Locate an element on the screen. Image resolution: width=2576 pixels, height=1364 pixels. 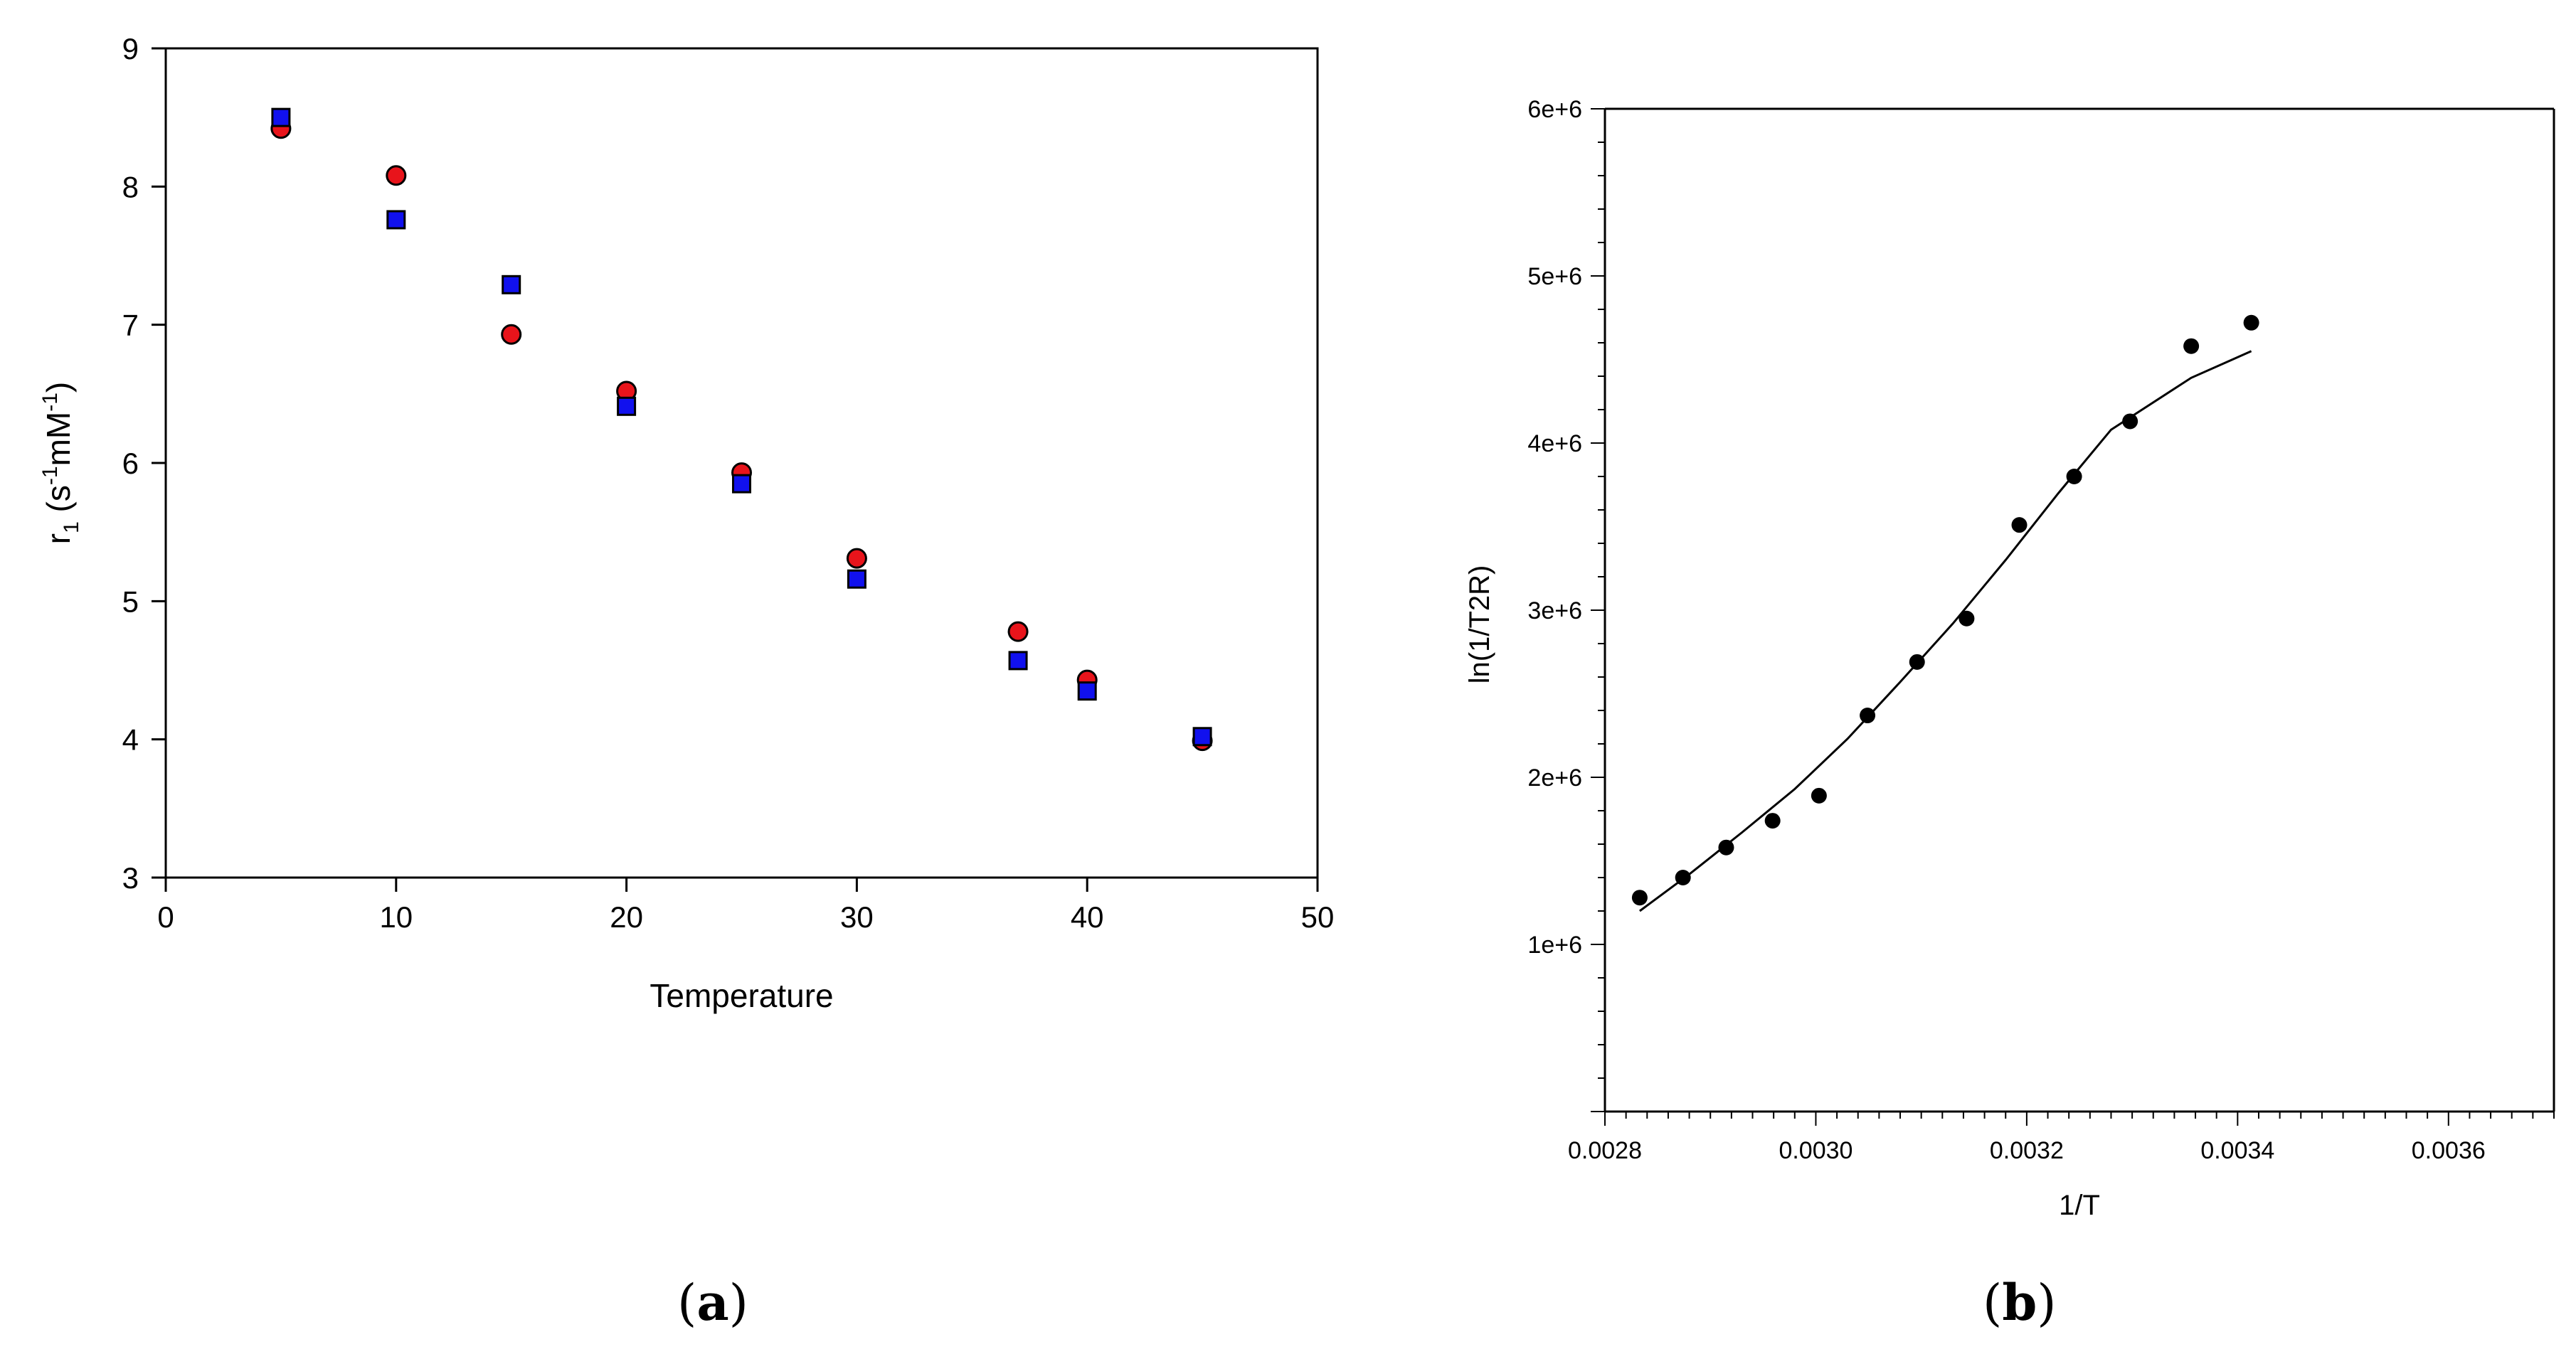
y-axis-label-b: ln(1/T2R) is located at coordinates (1480, 625).